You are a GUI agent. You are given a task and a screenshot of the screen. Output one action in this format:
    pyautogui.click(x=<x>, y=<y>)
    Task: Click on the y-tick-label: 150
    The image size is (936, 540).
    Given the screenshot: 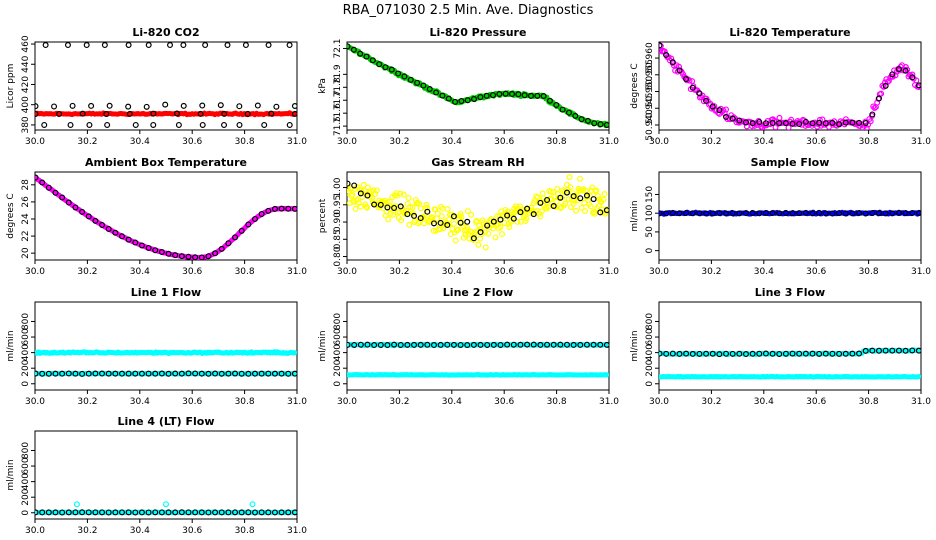 What is the action you would take?
    pyautogui.click(x=650, y=194)
    